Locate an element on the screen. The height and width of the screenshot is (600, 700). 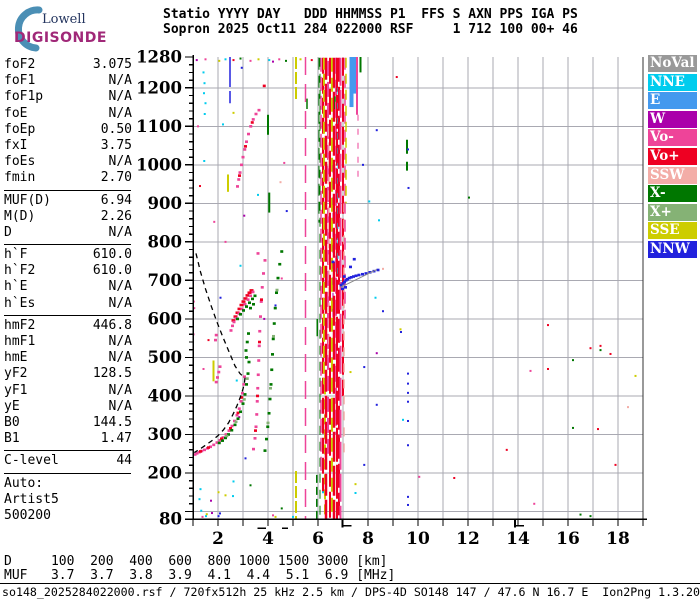
x-tick-label: 6 is located at coordinates (318, 539).